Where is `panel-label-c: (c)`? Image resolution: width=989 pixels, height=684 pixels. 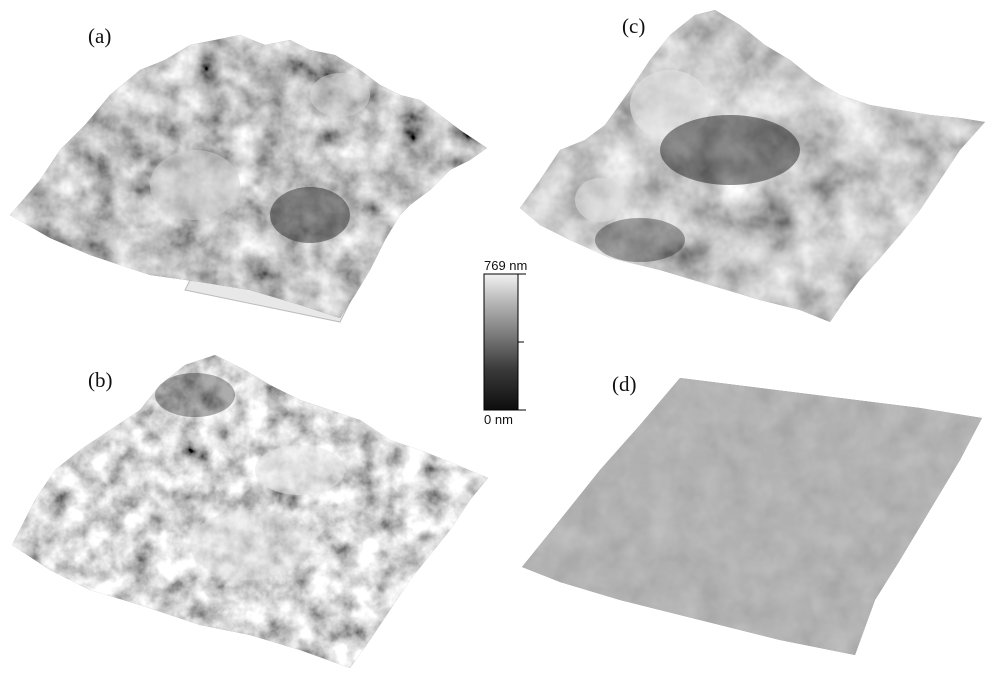 panel-label-c: (c) is located at coordinates (634, 26).